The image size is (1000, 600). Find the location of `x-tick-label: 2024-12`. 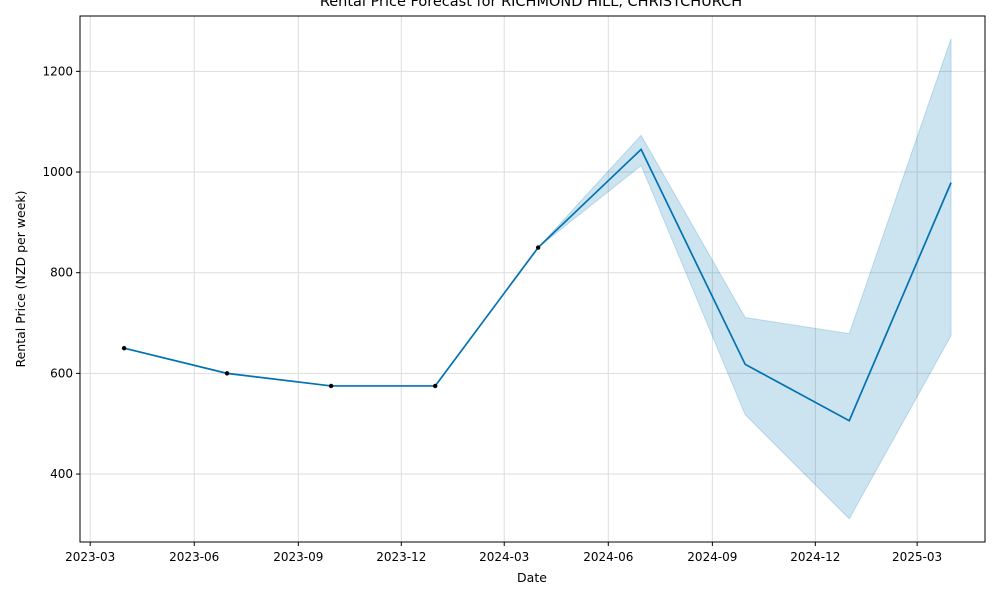

x-tick-label: 2024-12 is located at coordinates (815, 557).